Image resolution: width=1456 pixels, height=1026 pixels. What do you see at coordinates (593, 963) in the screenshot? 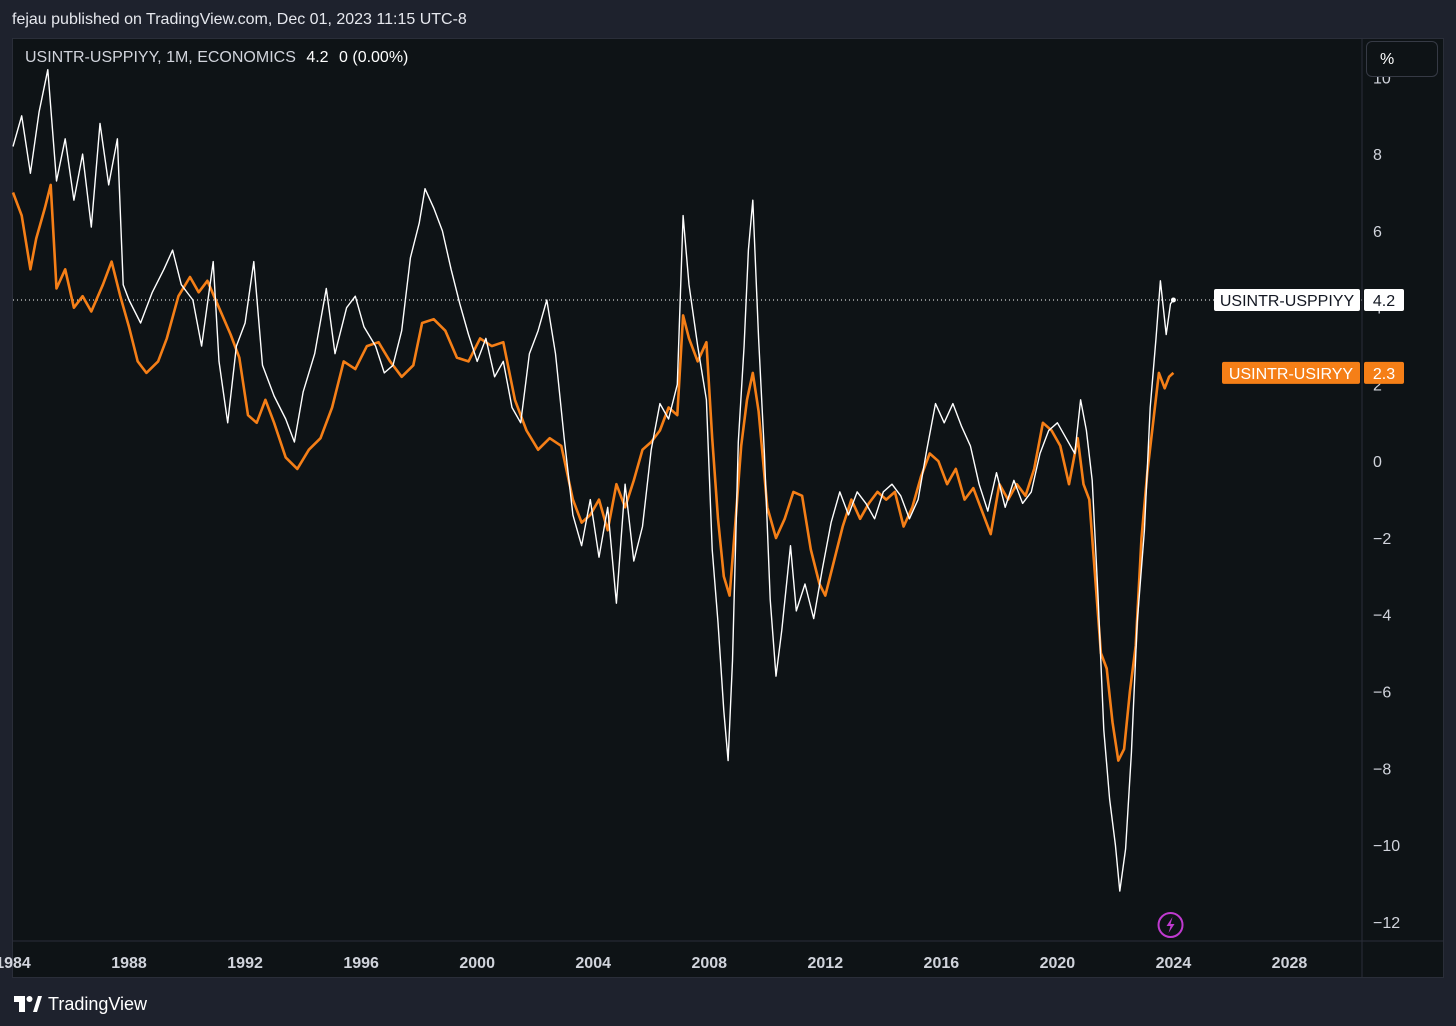
I see `x-tick-label: 2004` at bounding box center [593, 963].